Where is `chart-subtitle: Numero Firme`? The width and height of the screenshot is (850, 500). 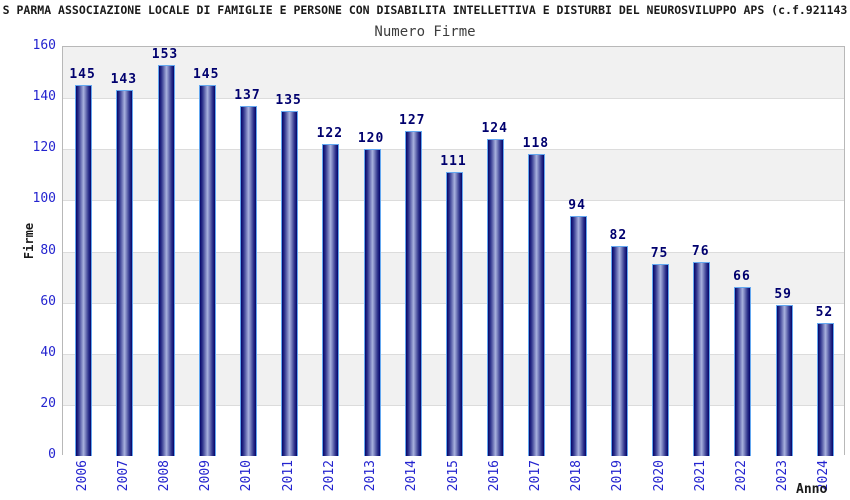
chart-subtitle: Numero Firme is located at coordinates (425, 32).